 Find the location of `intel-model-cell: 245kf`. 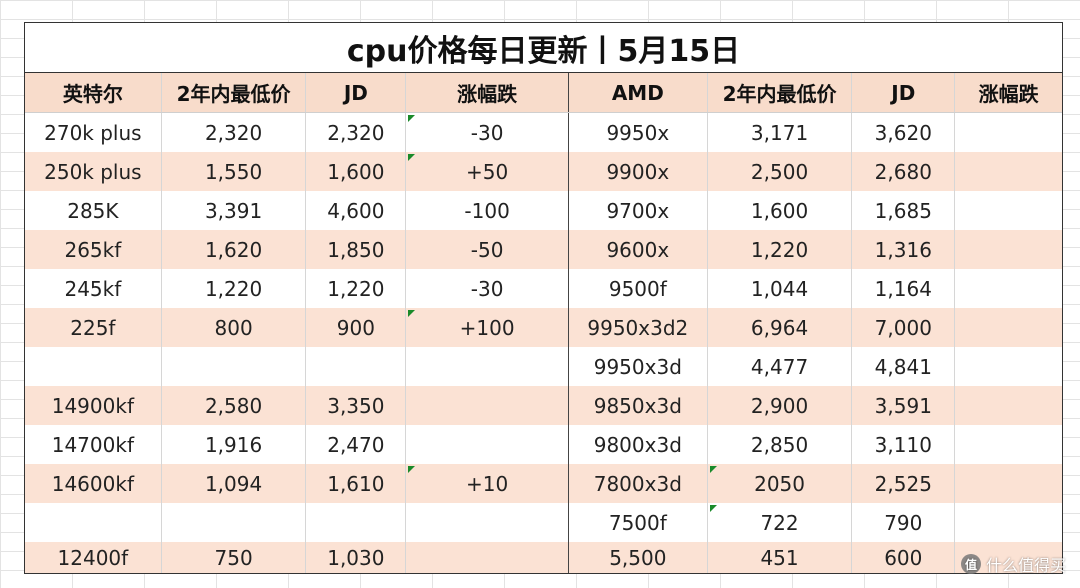

intel-model-cell: 245kf is located at coordinates (93, 288).